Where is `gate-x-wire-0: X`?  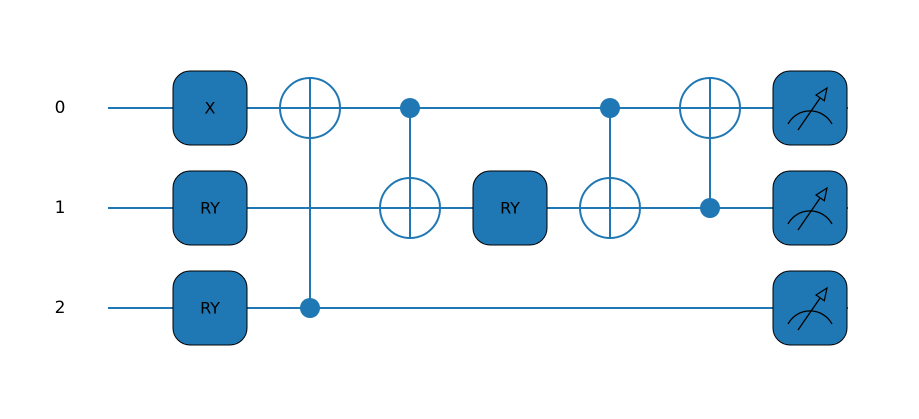
gate-x-wire-0: X is located at coordinates (210, 108).